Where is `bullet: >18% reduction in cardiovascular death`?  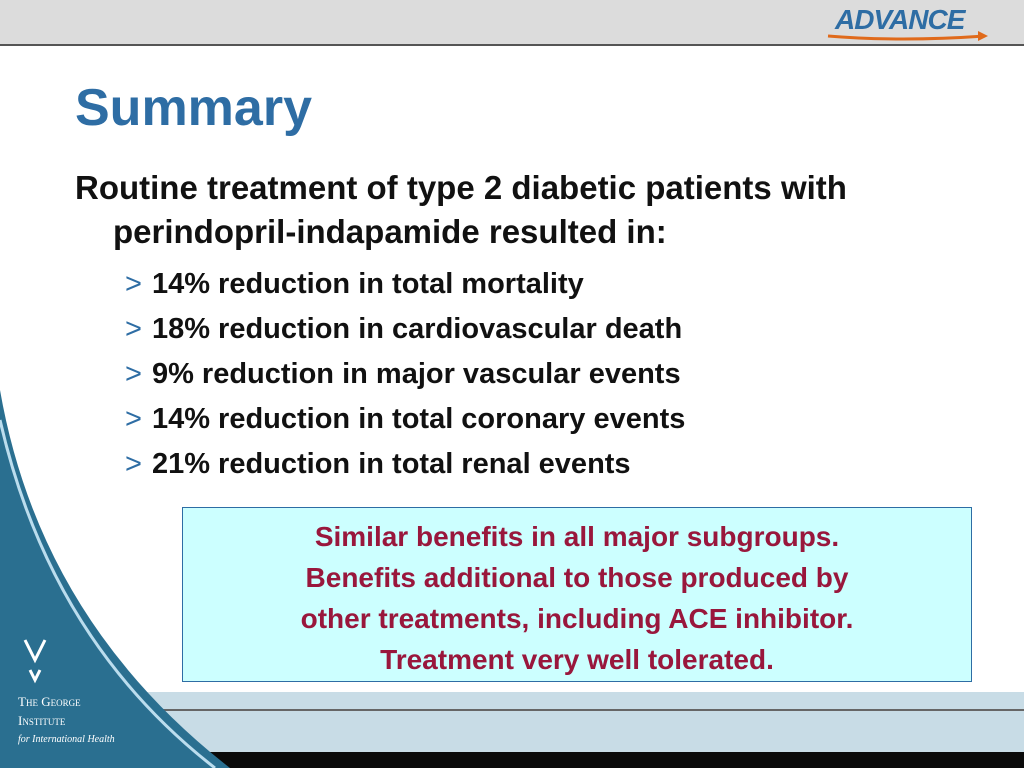 bullet: >18% reduction in cardiovascular death is located at coordinates (405, 329).